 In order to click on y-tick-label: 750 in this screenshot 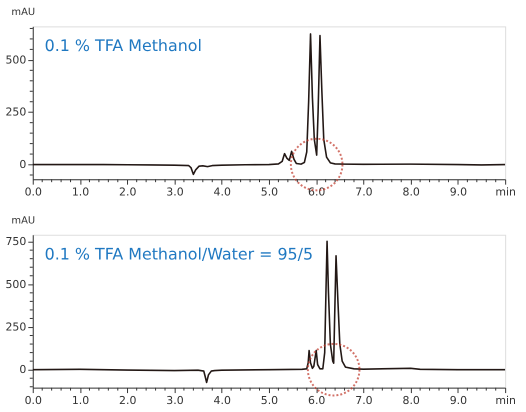, I will do `click(15, 241)`.